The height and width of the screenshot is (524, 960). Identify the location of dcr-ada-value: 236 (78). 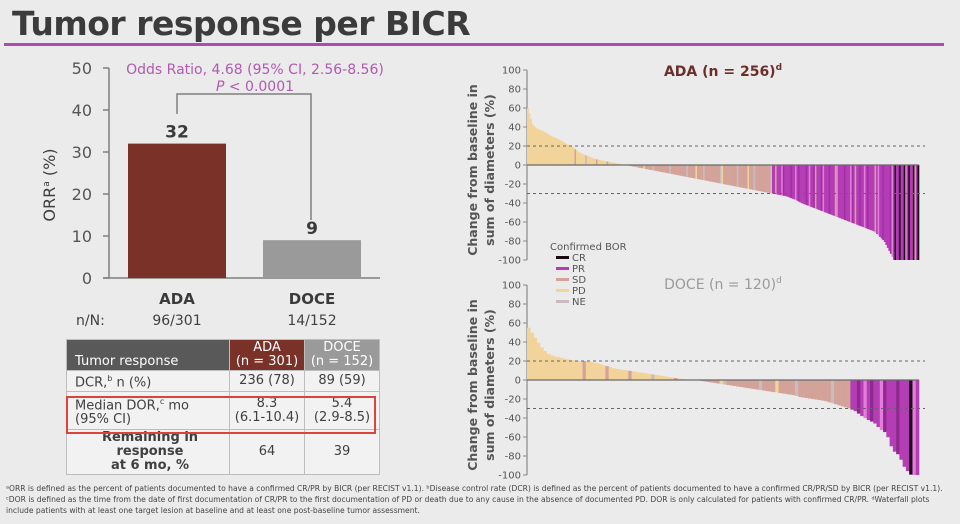
(267, 381).